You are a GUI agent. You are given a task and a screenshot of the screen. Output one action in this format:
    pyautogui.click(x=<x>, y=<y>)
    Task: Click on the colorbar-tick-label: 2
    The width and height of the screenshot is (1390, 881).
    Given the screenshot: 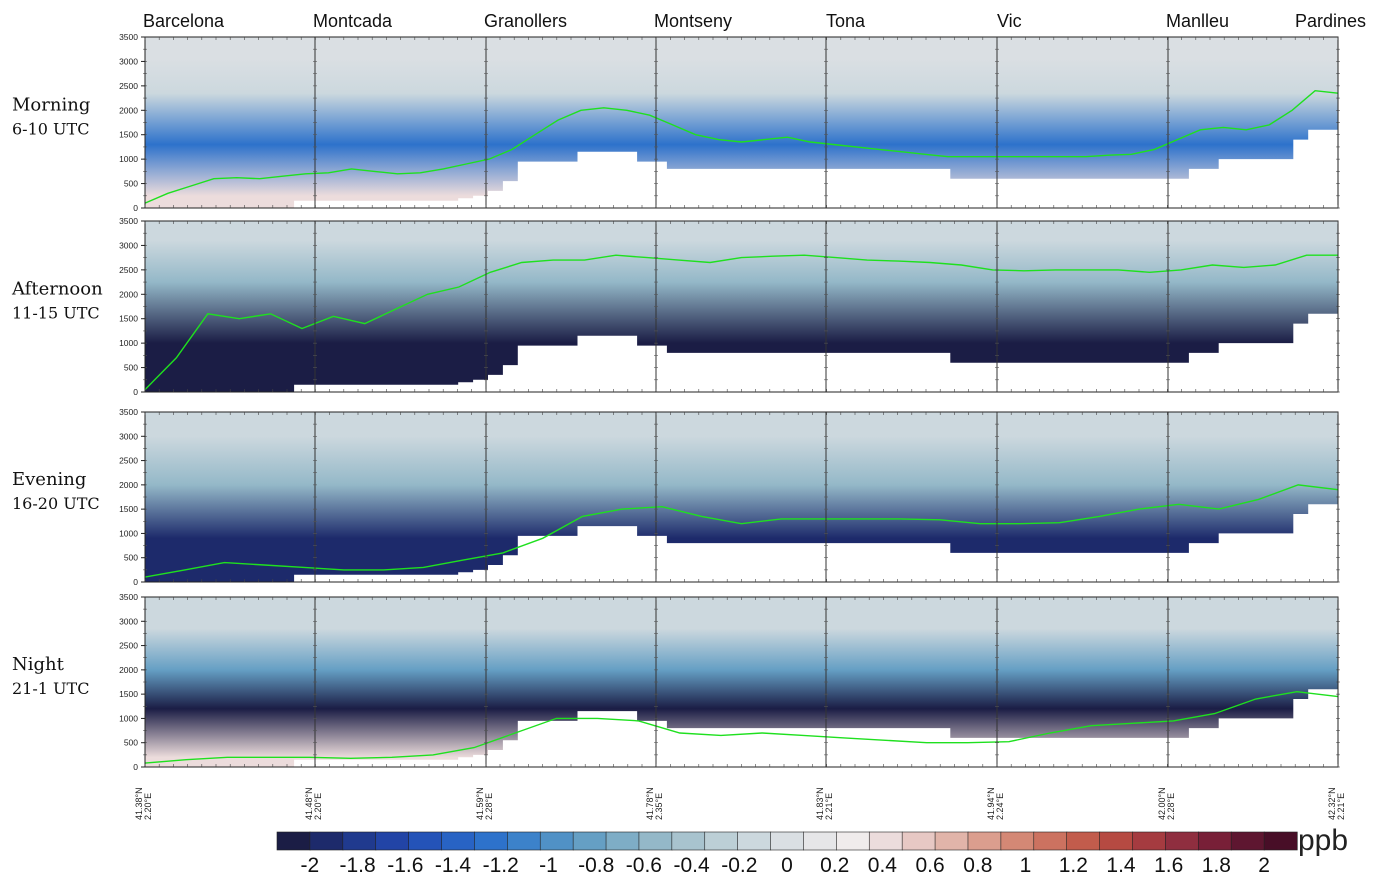 What is the action you would take?
    pyautogui.click(x=1264, y=865)
    